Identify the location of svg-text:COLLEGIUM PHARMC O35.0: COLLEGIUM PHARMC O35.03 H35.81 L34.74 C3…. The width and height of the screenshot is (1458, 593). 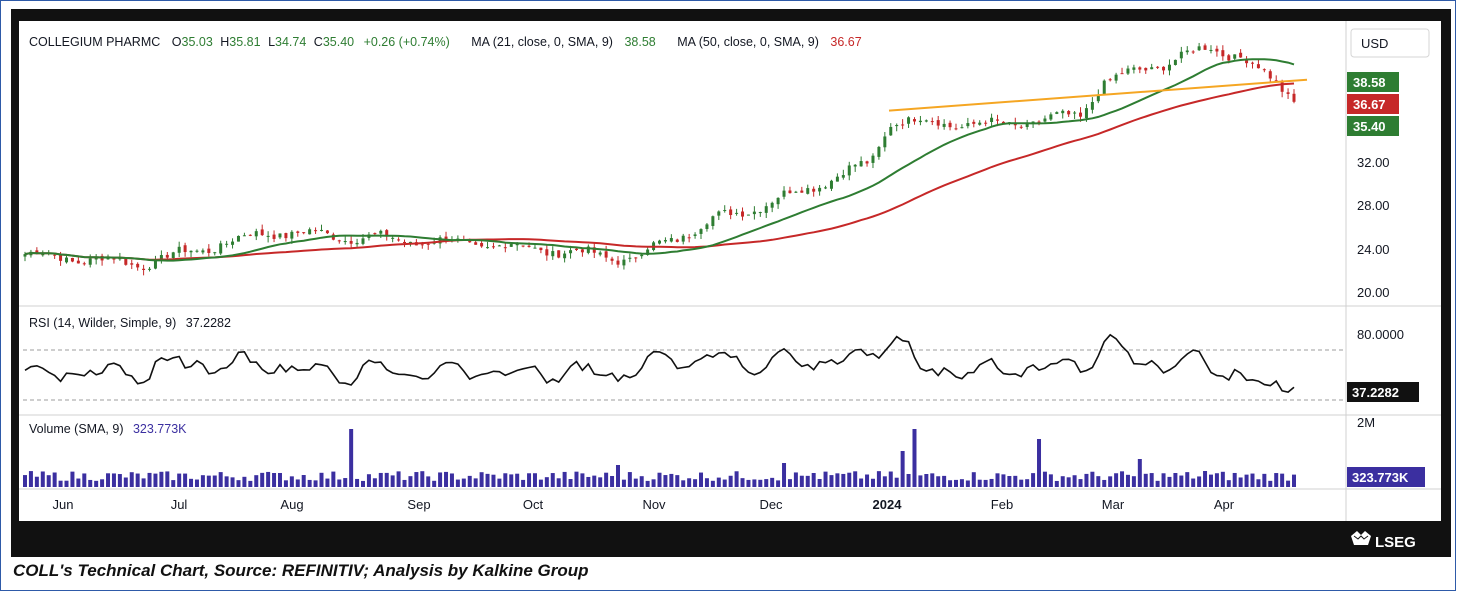
(445, 42).